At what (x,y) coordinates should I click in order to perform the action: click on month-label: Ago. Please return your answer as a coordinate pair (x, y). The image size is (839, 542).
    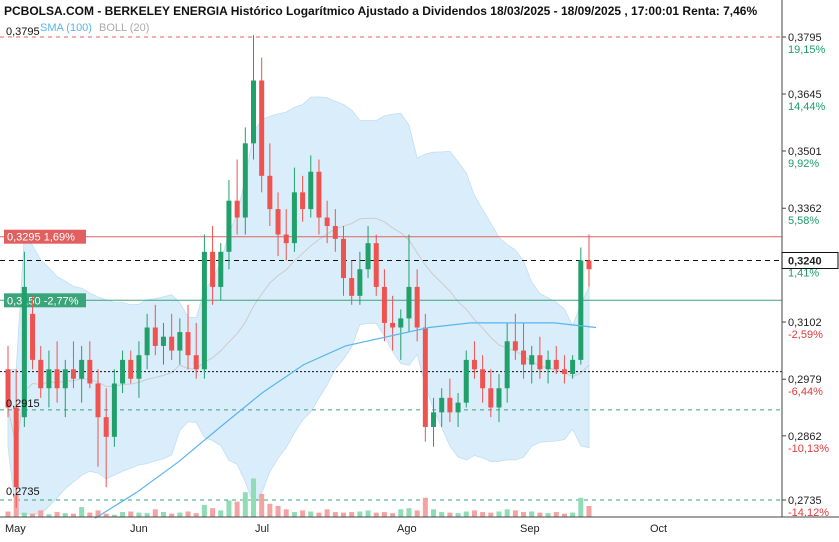
    Looking at the image, I should click on (407, 529).